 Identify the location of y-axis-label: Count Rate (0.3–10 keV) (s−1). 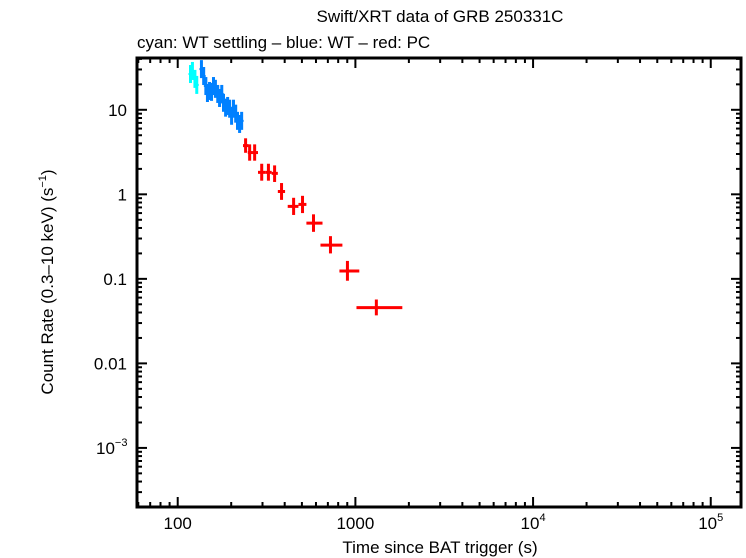
(47, 281).